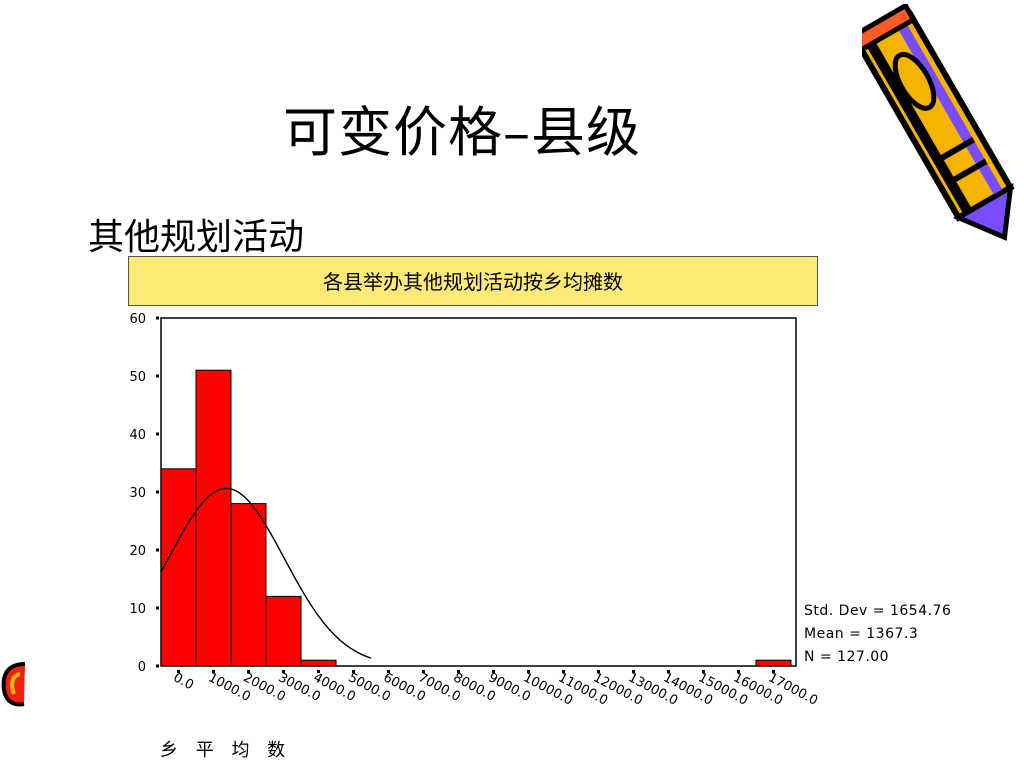 Image resolution: width=1024 pixels, height=768 pixels. I want to click on x-tick-label: 0.0, so click(183, 681).